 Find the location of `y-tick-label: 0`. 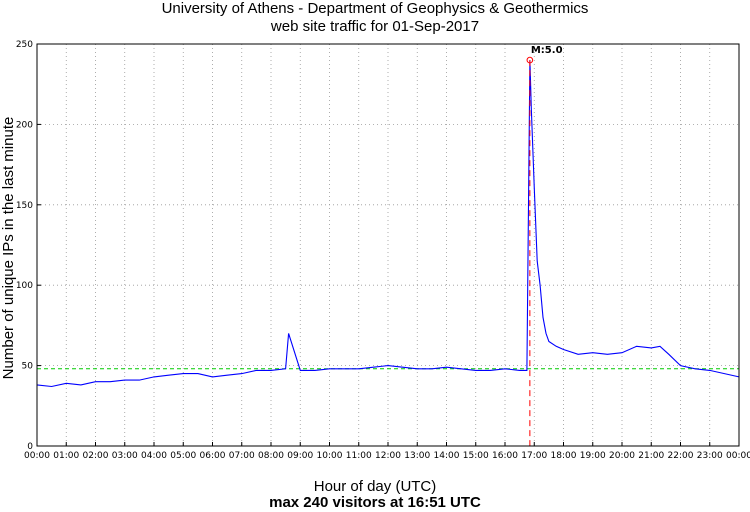

y-tick-label: 0 is located at coordinates (30, 447).